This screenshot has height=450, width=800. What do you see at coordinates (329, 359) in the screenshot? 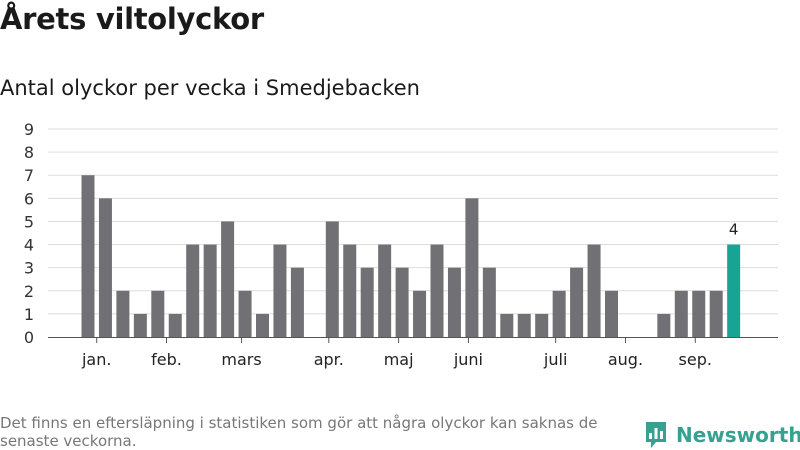
I see `x-tick-label: apr.` at bounding box center [329, 359].